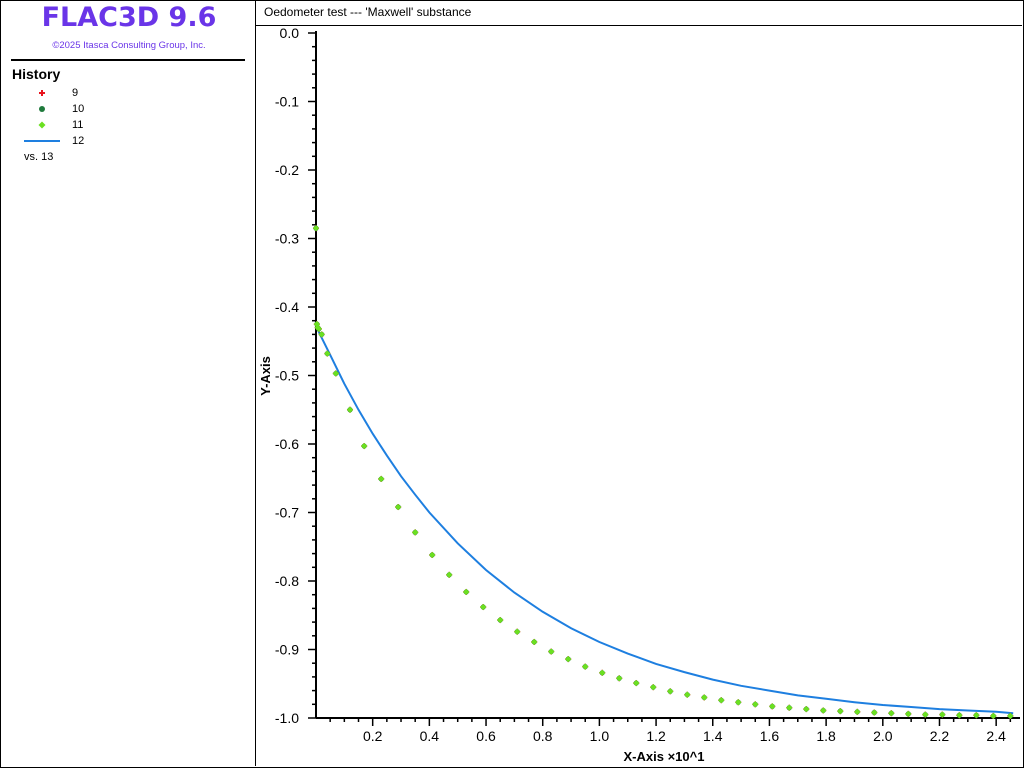 This screenshot has height=768, width=1024. I want to click on copyright-text: ©2025 Itasca Consulting Group, Inc., so click(129, 45).